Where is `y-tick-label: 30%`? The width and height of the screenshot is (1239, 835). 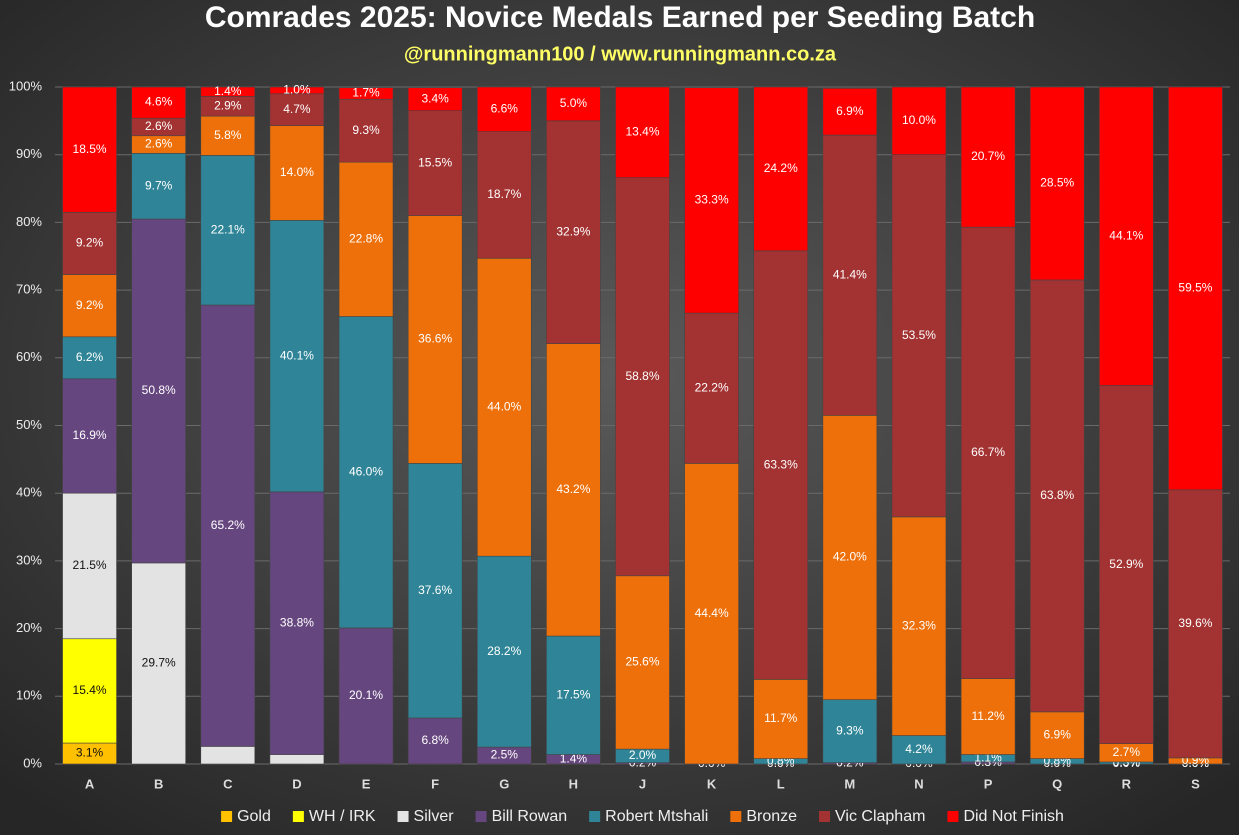
y-tick-label: 30% is located at coordinates (29, 559).